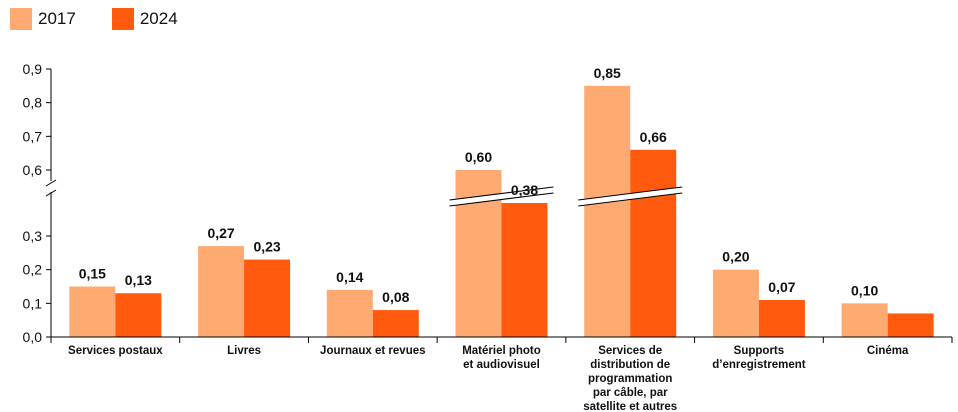 This screenshot has width=958, height=412. What do you see at coordinates (266, 247) in the screenshot?
I see `data-label-2024-1: 0,23` at bounding box center [266, 247].